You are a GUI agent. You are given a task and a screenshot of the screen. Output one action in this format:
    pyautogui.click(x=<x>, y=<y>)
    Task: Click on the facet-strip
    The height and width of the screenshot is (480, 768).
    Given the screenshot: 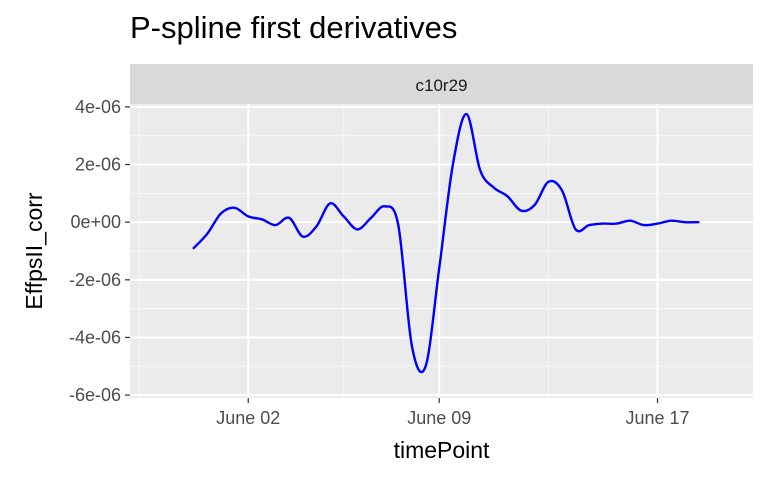 What is the action you would take?
    pyautogui.click(x=441, y=84)
    